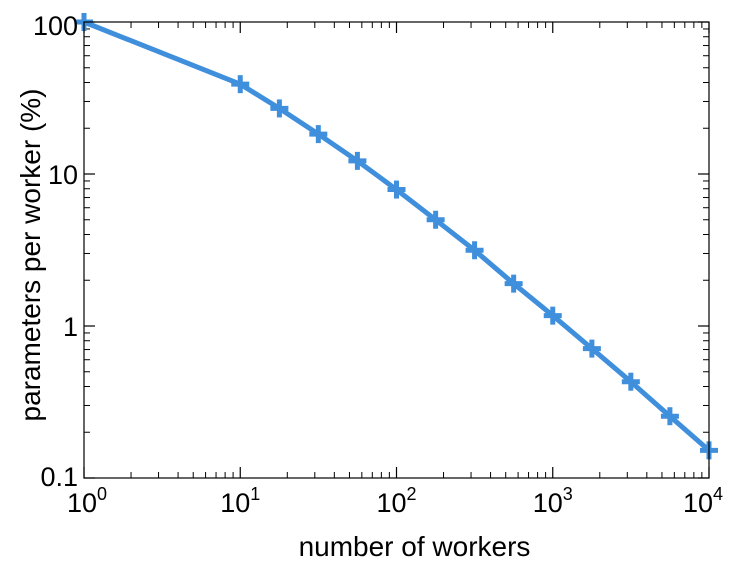 The width and height of the screenshot is (735, 561). I want to click on y-axis-label: parameters per worker (%), so click(30, 255).